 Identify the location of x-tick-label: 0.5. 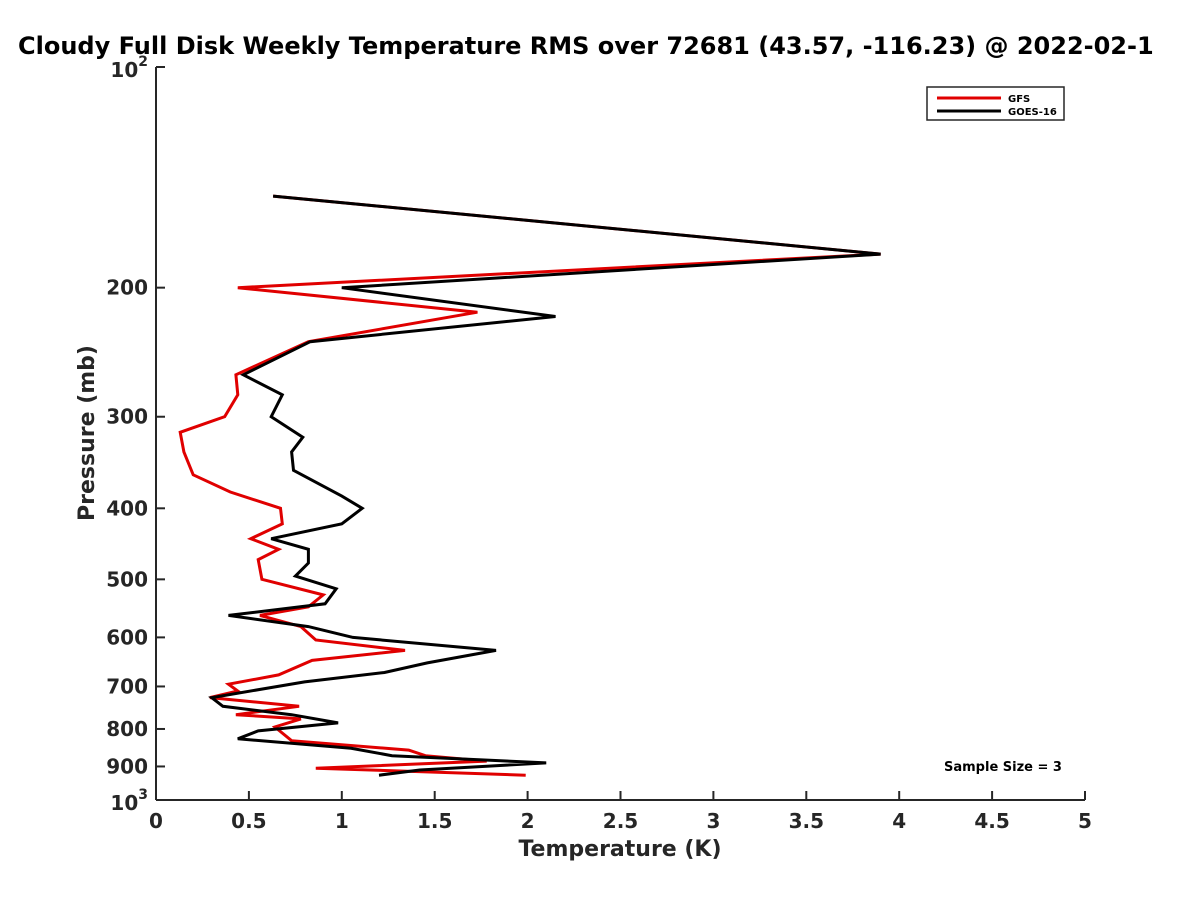
(248, 821).